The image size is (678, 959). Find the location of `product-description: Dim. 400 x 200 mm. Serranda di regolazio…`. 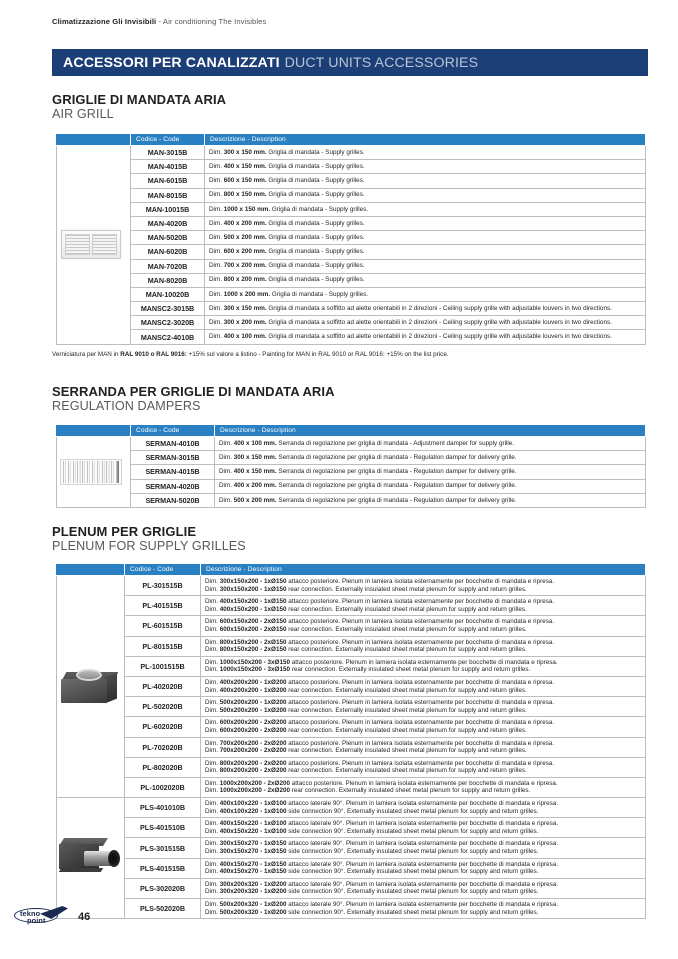

product-description: Dim. 400 x 200 mm. Serranda di regolazio… is located at coordinates (430, 486).